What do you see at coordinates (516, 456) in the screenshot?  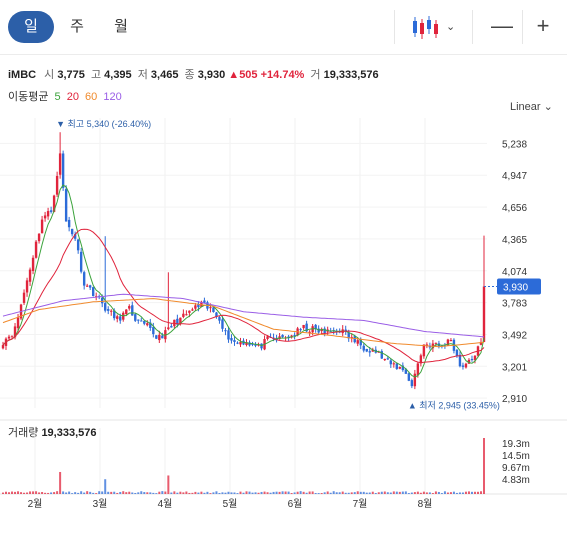 I see `volume-tick-label: 14.5m` at bounding box center [516, 456].